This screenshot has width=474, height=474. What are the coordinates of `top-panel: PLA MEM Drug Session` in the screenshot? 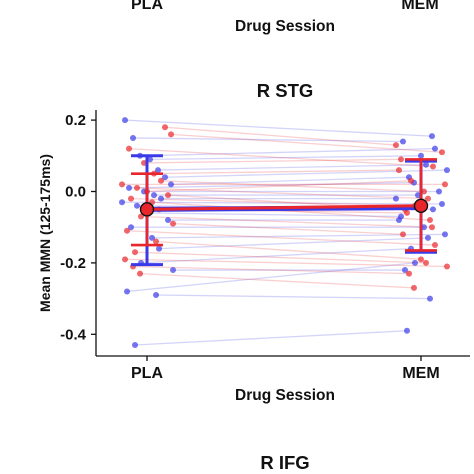 It's located at (285, 17).